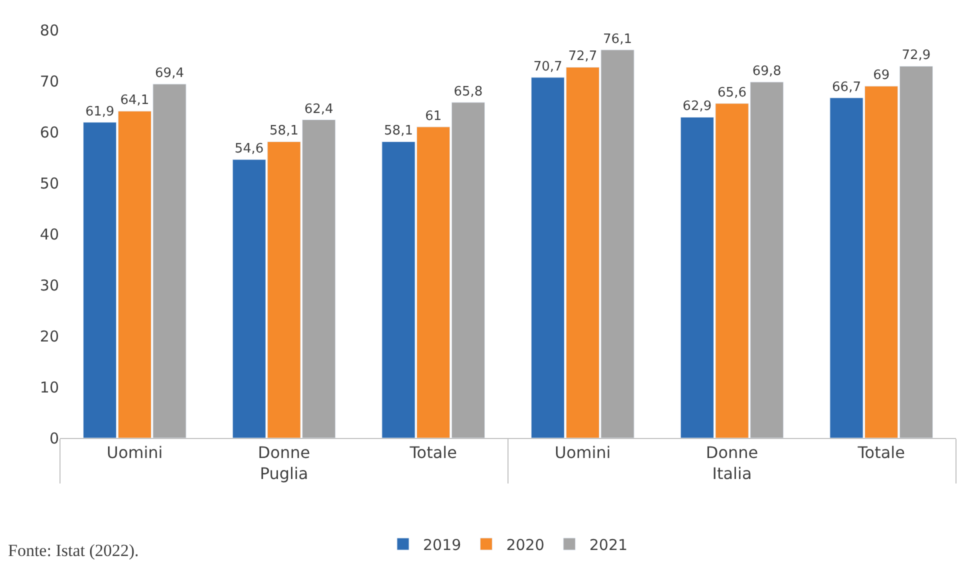 The image size is (976, 573). I want to click on data-label: 76,1, so click(617, 39).